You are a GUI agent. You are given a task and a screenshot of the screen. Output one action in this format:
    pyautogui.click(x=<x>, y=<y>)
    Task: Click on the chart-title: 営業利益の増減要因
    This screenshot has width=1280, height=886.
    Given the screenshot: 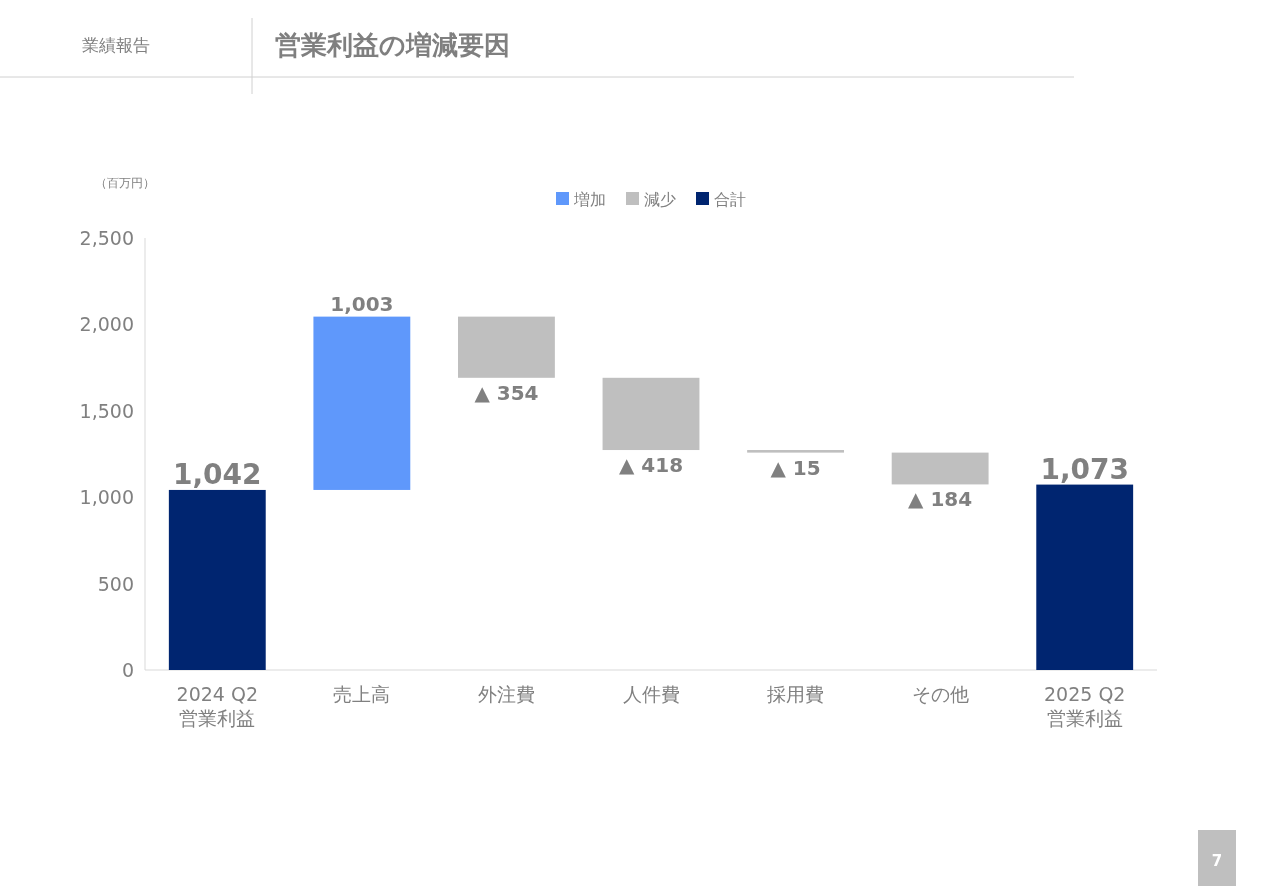 What is the action you would take?
    pyautogui.click(x=392, y=45)
    